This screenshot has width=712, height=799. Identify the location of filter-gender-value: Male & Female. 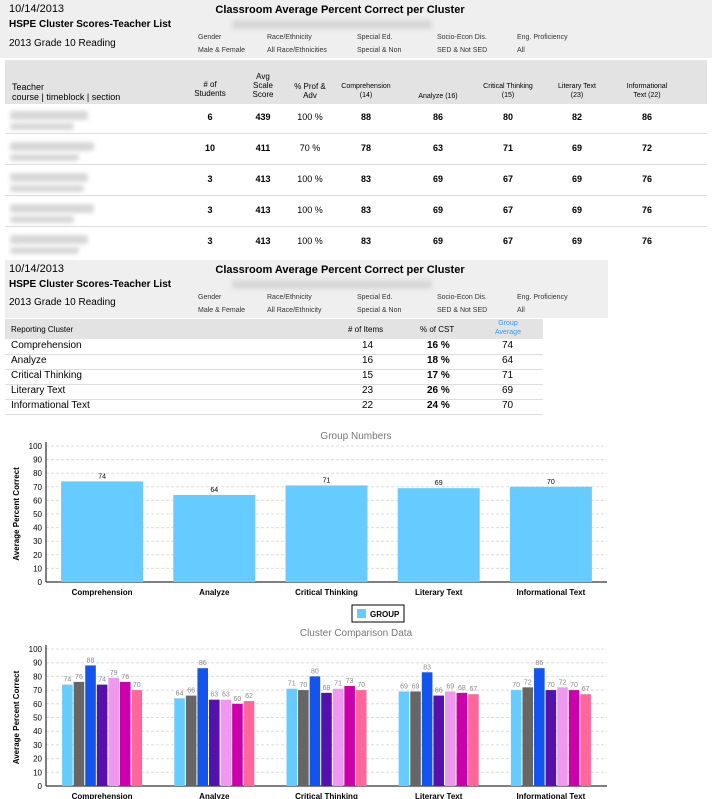
(221, 50).